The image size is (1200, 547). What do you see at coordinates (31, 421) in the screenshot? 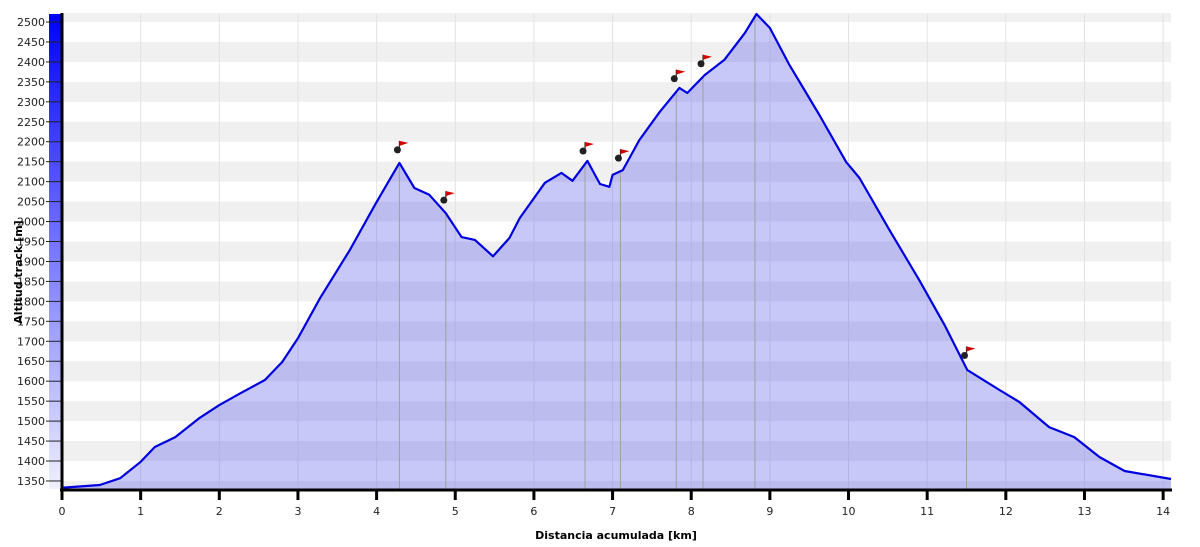
I see `y-tick-label: 1500` at bounding box center [31, 421].